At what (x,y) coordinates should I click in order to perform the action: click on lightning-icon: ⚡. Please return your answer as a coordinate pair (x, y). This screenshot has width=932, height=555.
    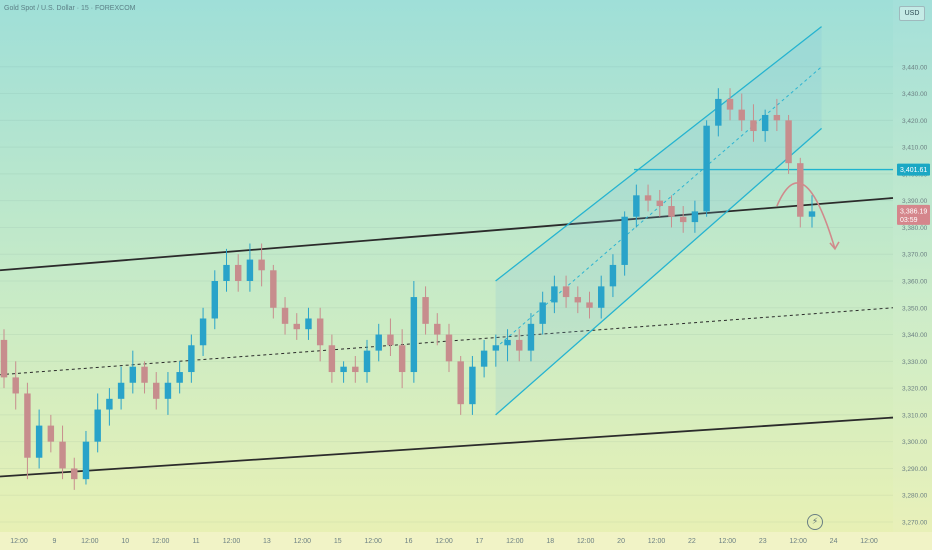
    Looking at the image, I should click on (815, 522).